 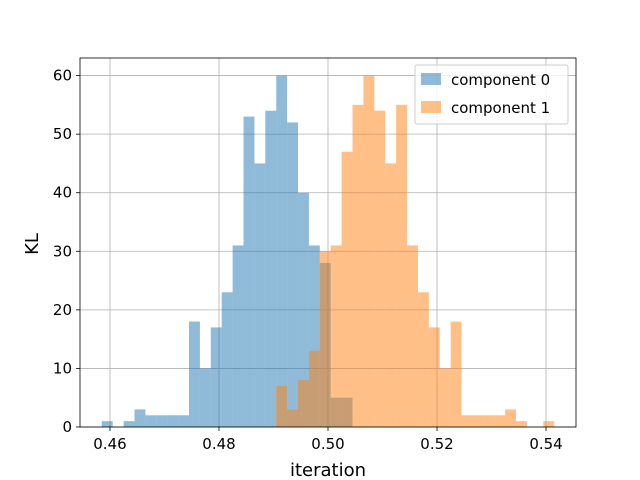 I want to click on x-axis-ticks: 0.46 0.48 0.50 0.52 0.54, so click(x=328, y=440).